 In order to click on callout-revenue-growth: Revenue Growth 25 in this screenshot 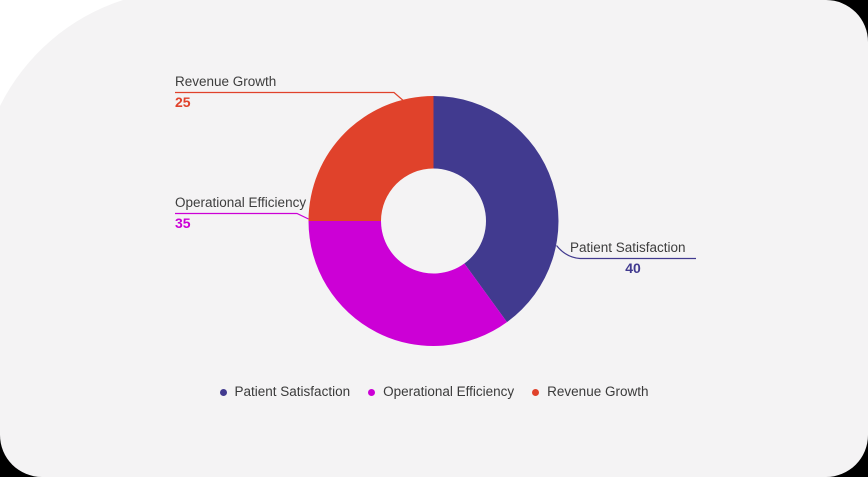, I will do `click(225, 92)`.